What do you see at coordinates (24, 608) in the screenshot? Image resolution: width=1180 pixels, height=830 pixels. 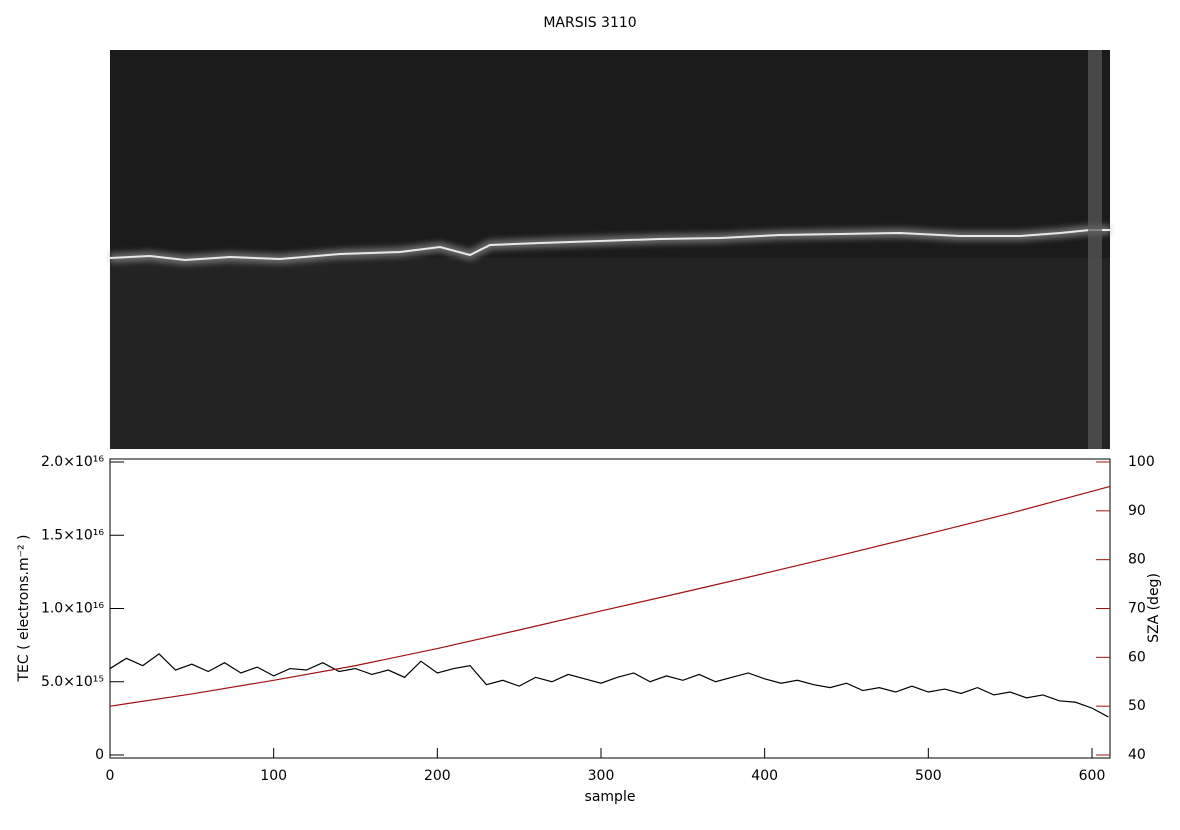 I see `y-axis-label: TEC ( electrons.m⁻² )` at bounding box center [24, 608].